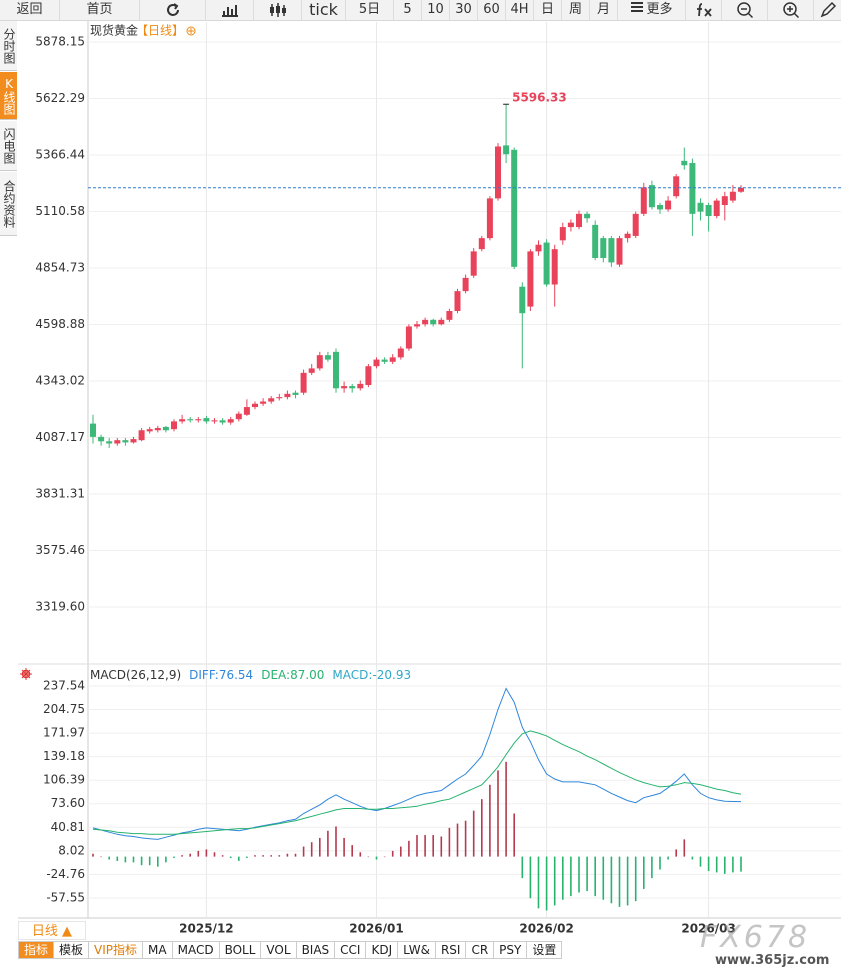 The image size is (841, 974). I want to click on indicator-tab: CCI, so click(351, 950).